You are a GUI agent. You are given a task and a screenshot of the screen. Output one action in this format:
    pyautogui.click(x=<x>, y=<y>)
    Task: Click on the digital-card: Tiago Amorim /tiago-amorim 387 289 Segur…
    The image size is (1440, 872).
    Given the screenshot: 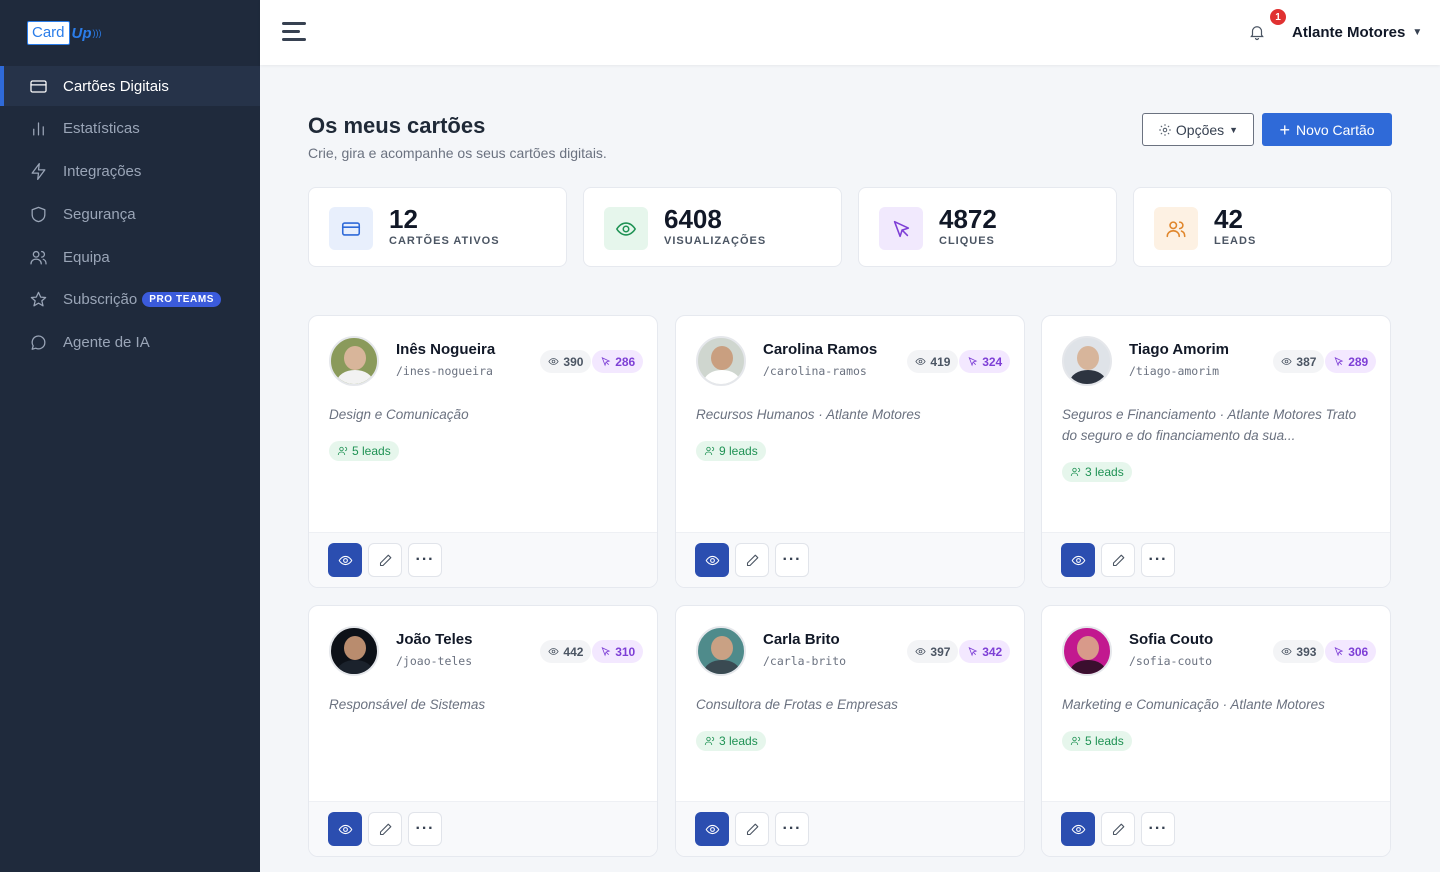 What is the action you would take?
    pyautogui.click(x=1216, y=451)
    